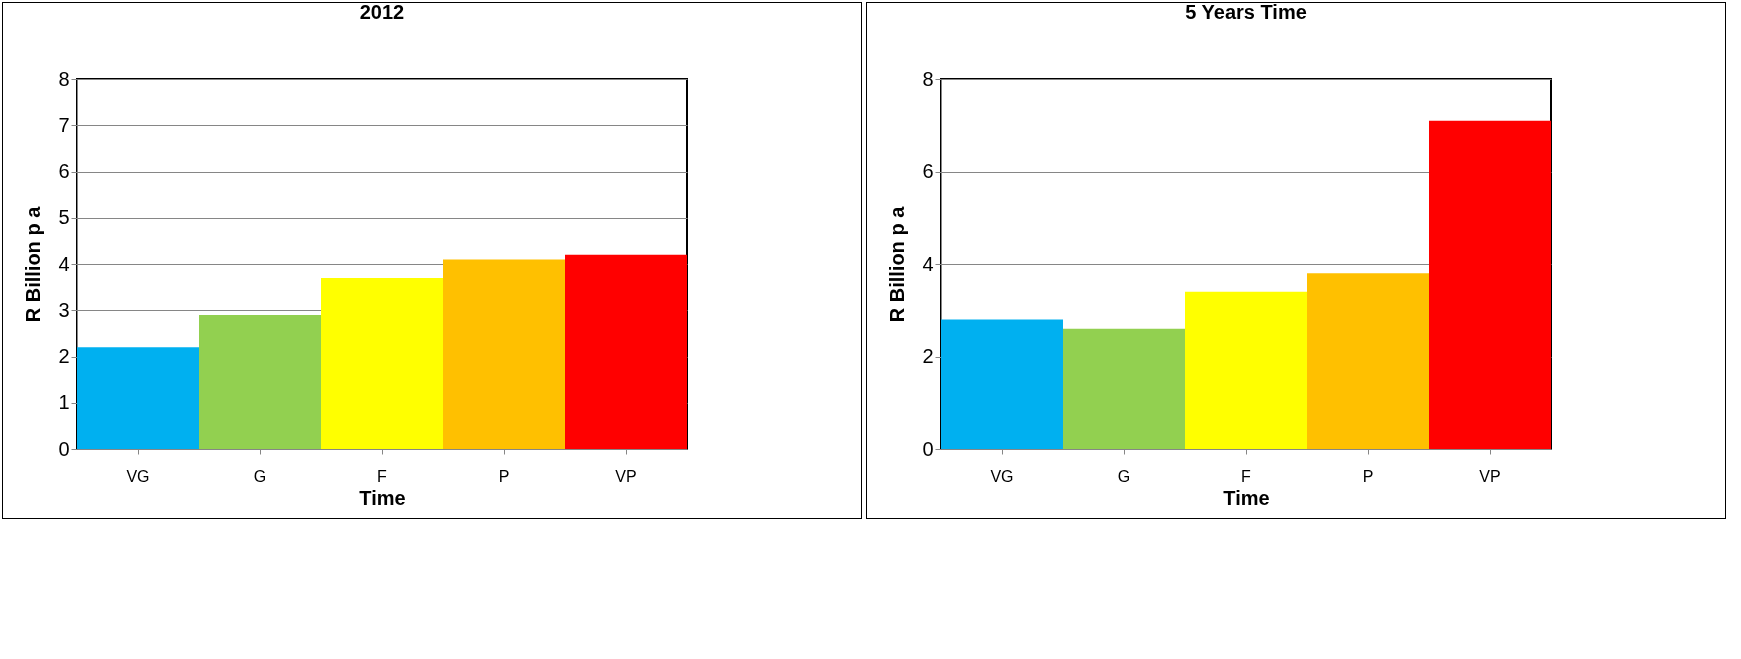 The image size is (1741, 659). What do you see at coordinates (64, 217) in the screenshot?
I see `y-tick-label: 5` at bounding box center [64, 217].